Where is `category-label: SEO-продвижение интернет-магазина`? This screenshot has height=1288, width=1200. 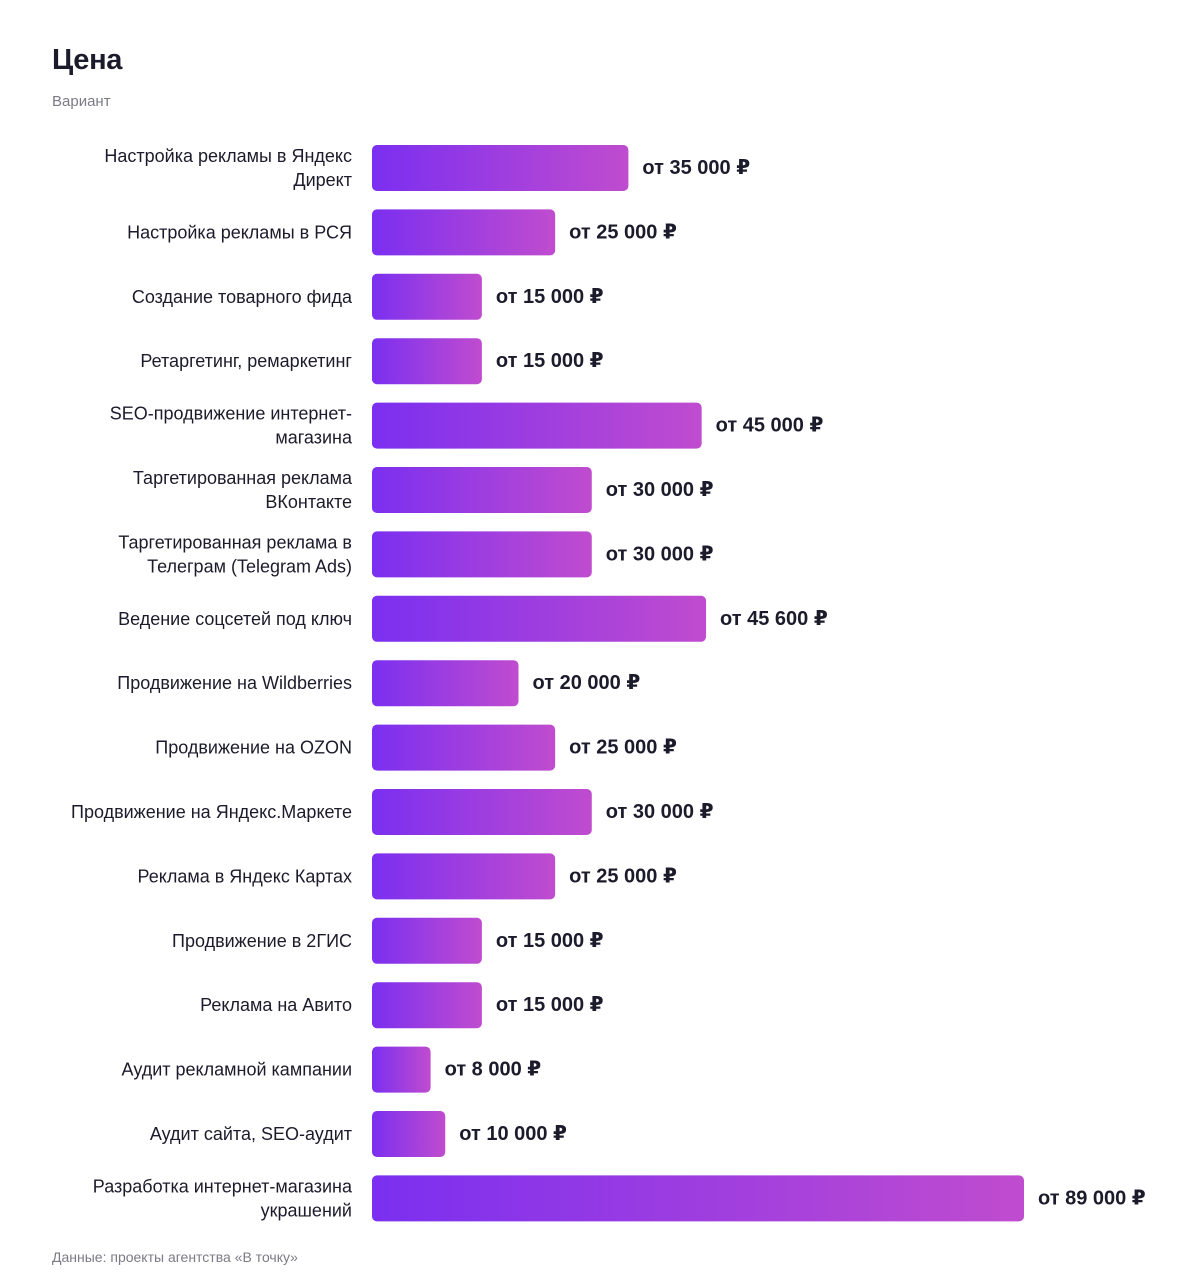 category-label: SEO-продвижение интернет-магазина is located at coordinates (231, 426).